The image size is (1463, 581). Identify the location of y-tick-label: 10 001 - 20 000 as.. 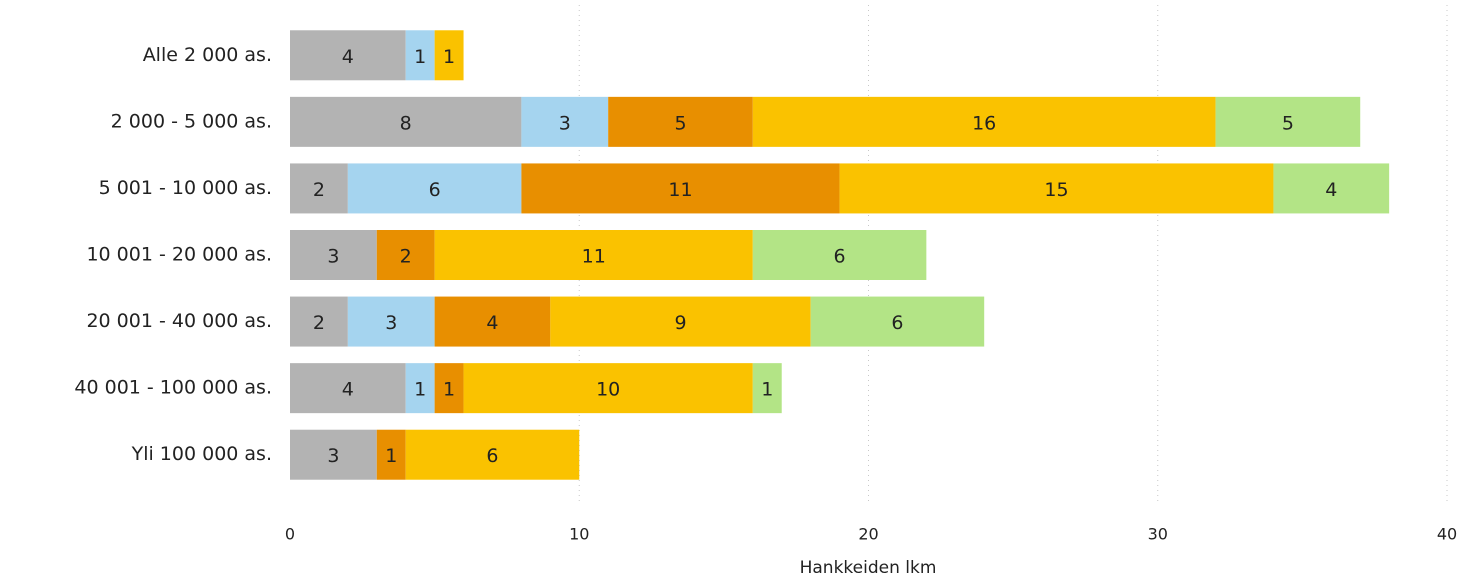
(179, 255).